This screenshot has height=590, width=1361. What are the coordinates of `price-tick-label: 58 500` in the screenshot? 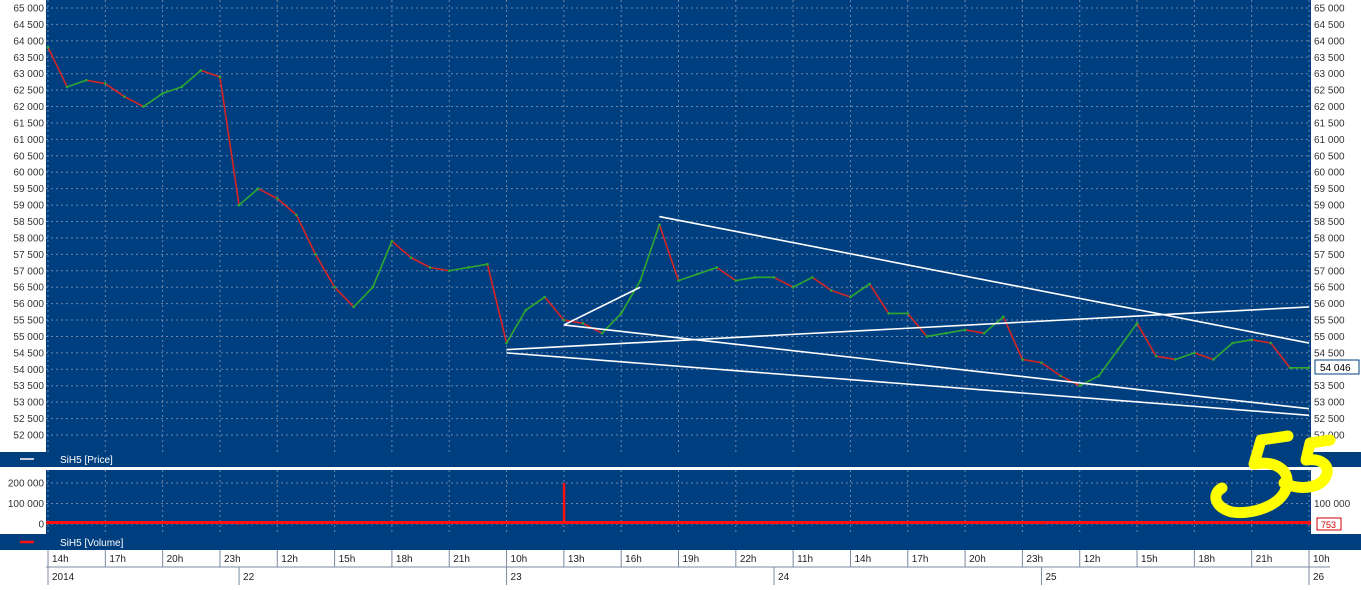 It's located at (28, 222).